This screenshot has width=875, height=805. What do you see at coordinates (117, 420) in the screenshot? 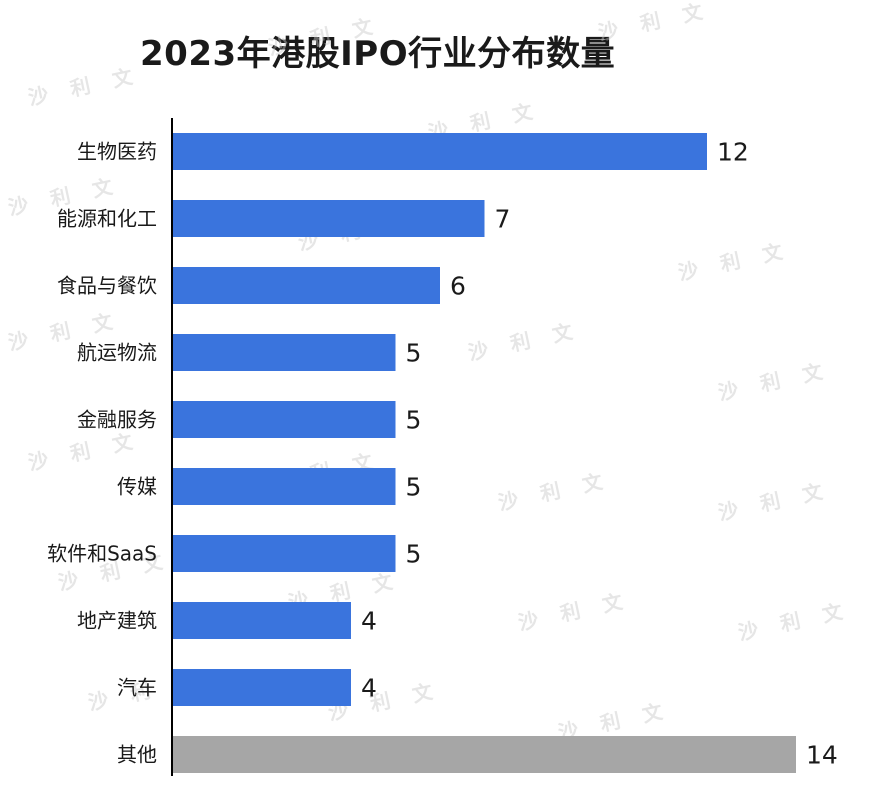
I see `category-label: 金融服务` at bounding box center [117, 420].